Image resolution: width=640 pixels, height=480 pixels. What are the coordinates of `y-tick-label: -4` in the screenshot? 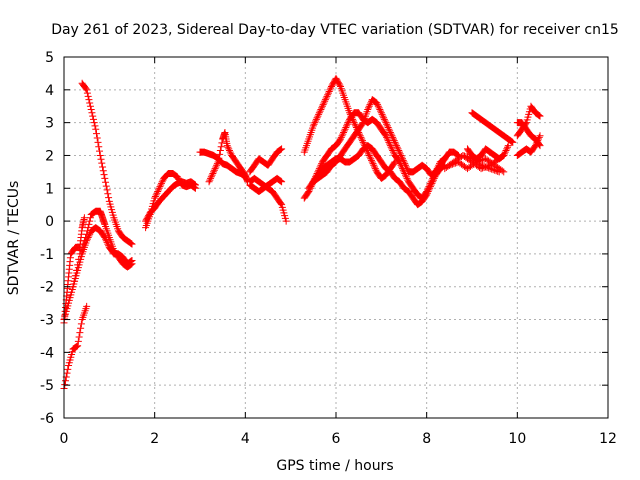 It's located at (47, 353).